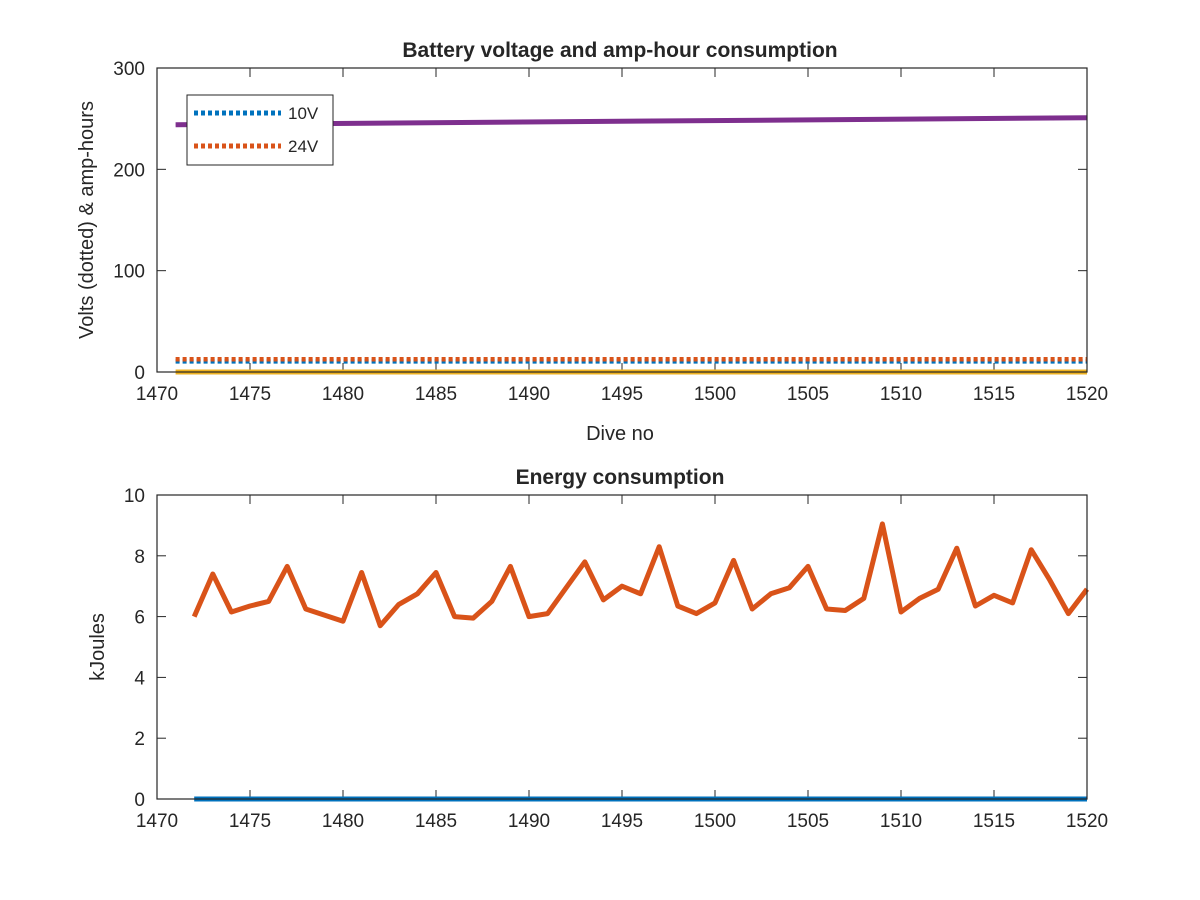 This screenshot has height=900, width=1200. I want to click on y-tick-label: 100, so click(129, 272).